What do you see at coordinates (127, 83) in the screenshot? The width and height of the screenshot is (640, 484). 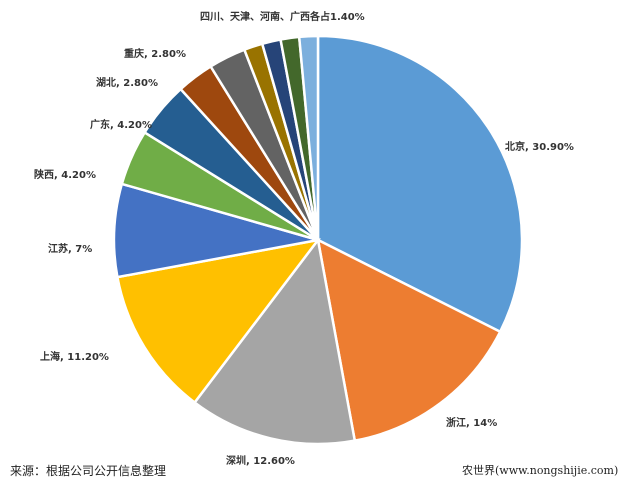 I see `data-label: 湖北, 2.80%` at bounding box center [127, 83].